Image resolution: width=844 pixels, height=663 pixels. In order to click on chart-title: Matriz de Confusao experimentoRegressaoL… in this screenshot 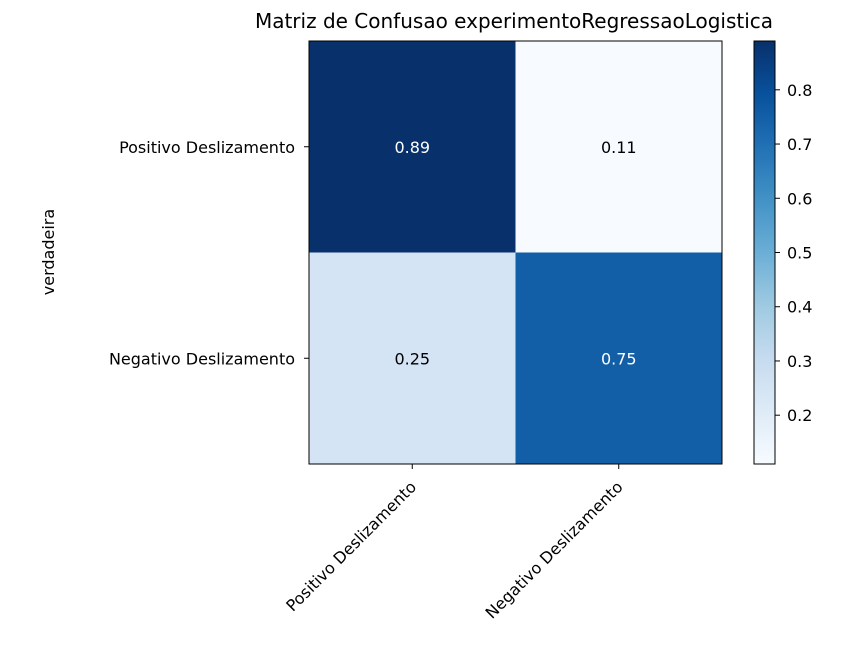, I will do `click(514, 21)`.